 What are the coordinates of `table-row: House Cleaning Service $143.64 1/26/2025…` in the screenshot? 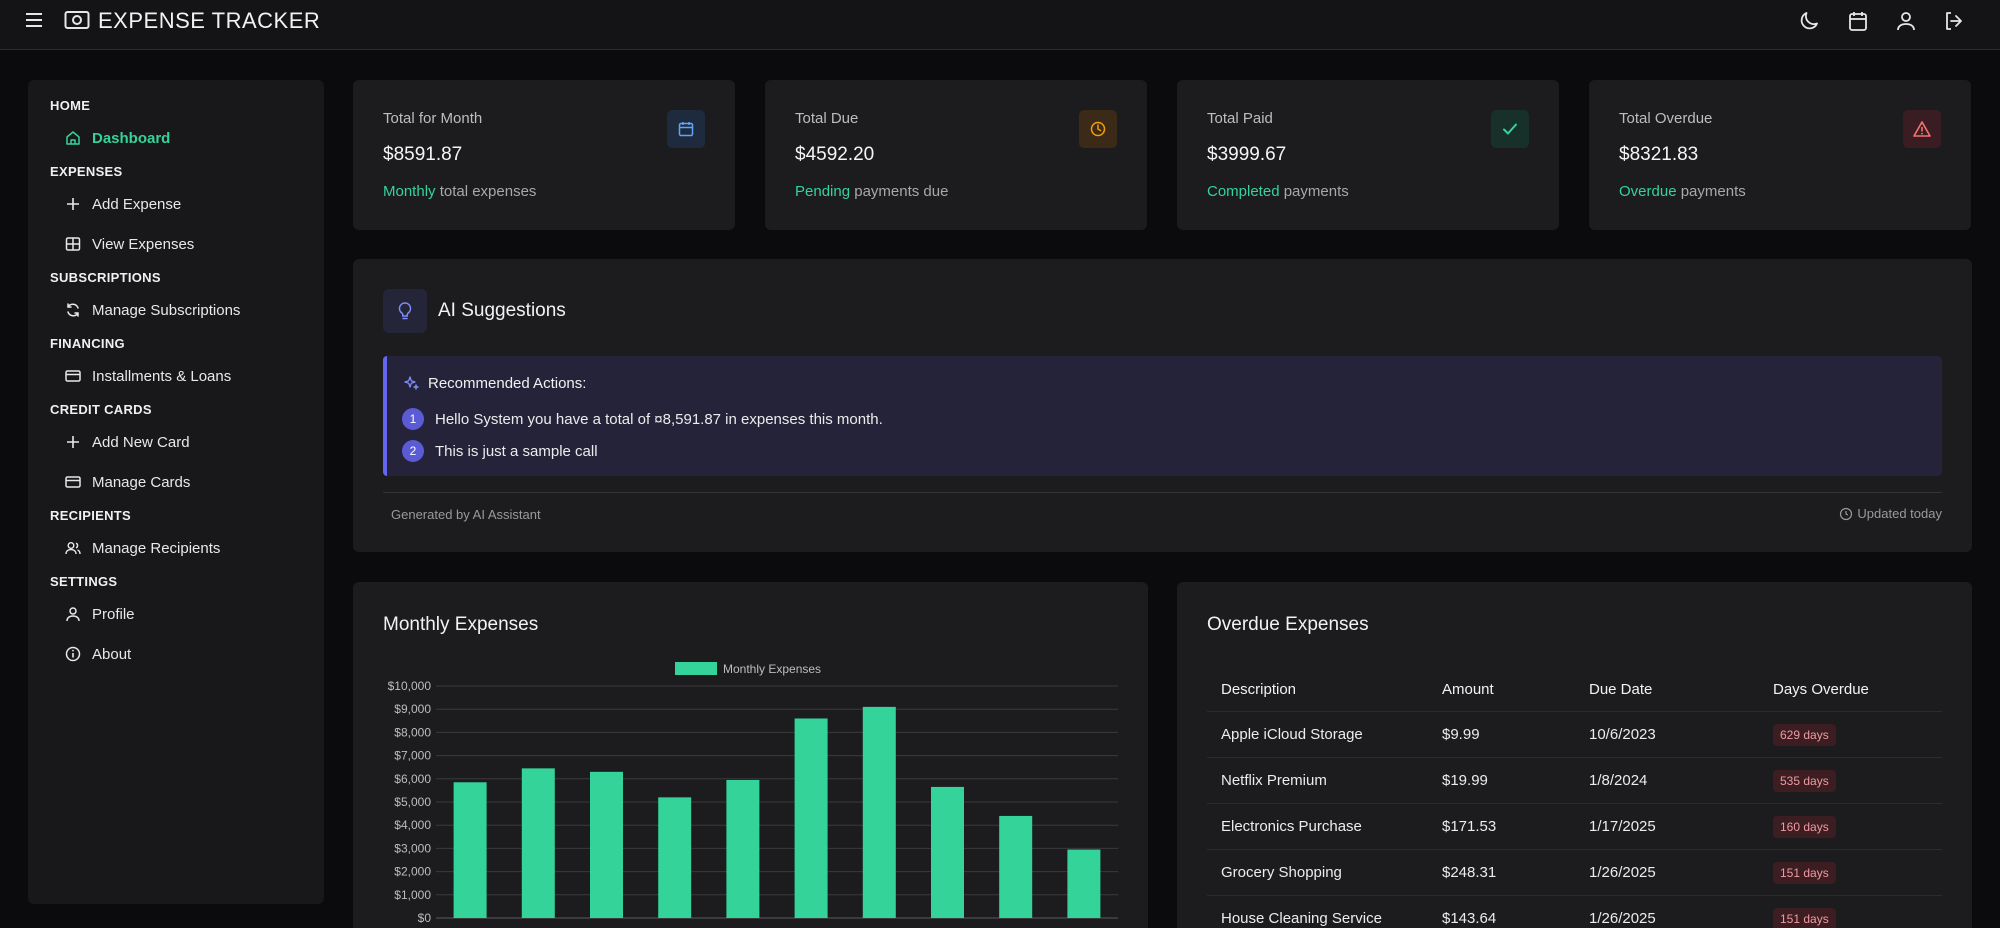 It's located at (1574, 912).